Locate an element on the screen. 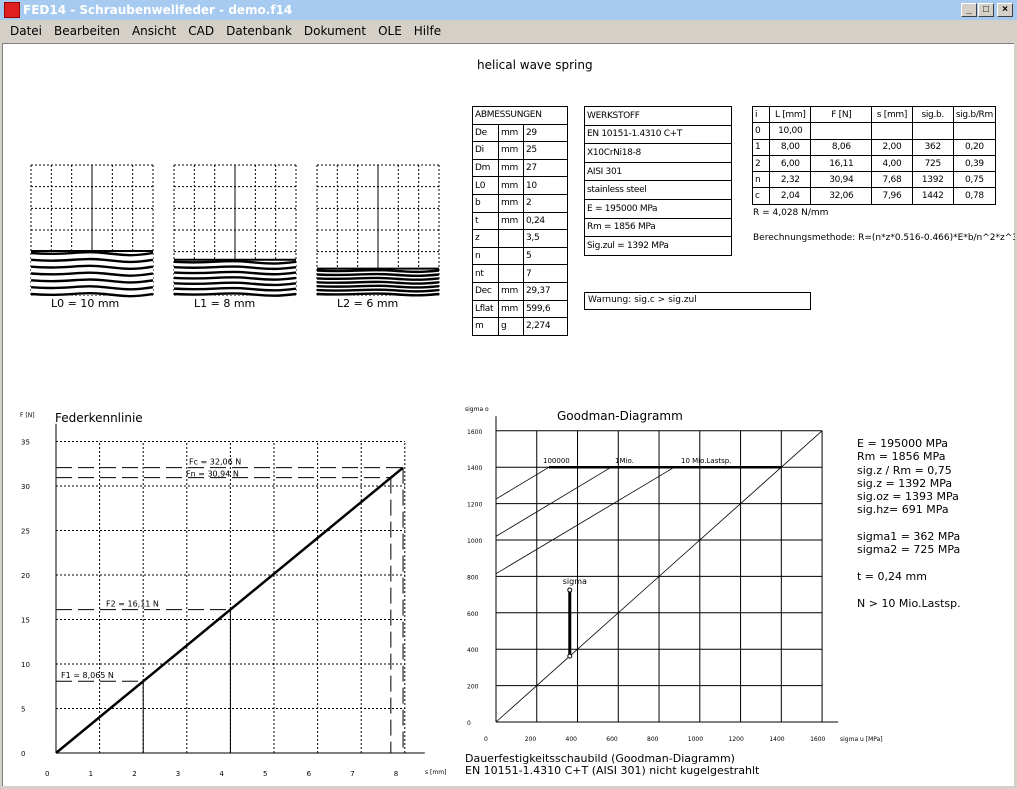 The height and width of the screenshot is (789, 1017). x-tick-label: 400 is located at coordinates (572, 739).